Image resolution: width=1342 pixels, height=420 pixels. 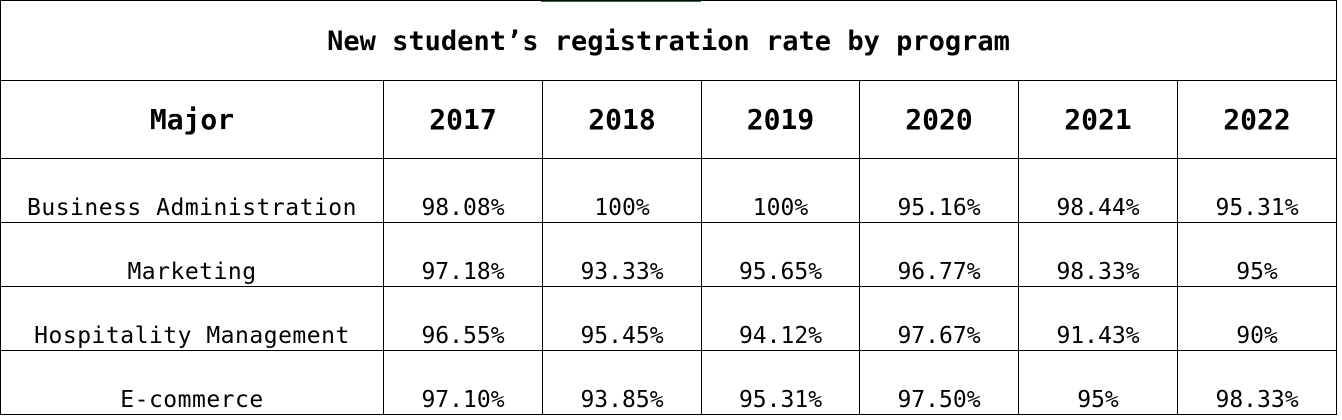 What do you see at coordinates (939, 318) in the screenshot?
I see `rate-cell: 97.67%` at bounding box center [939, 318].